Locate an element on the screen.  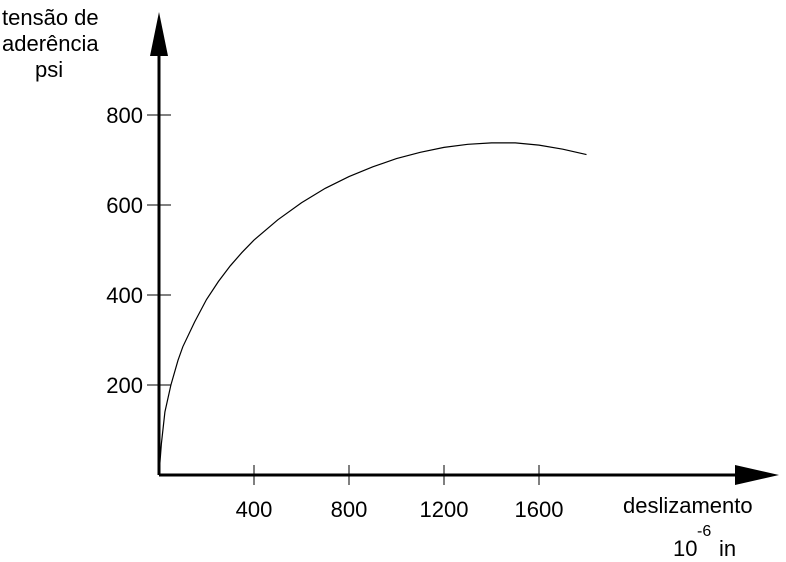
y-tick-label: 400 is located at coordinates (124, 295).